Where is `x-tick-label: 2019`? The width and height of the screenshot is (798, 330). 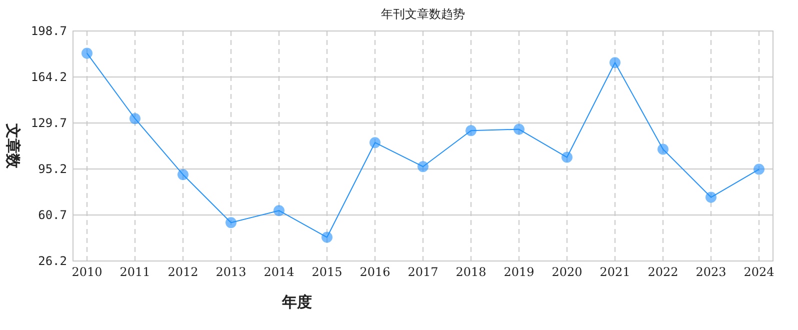
x-tick-label: 2019 is located at coordinates (519, 272).